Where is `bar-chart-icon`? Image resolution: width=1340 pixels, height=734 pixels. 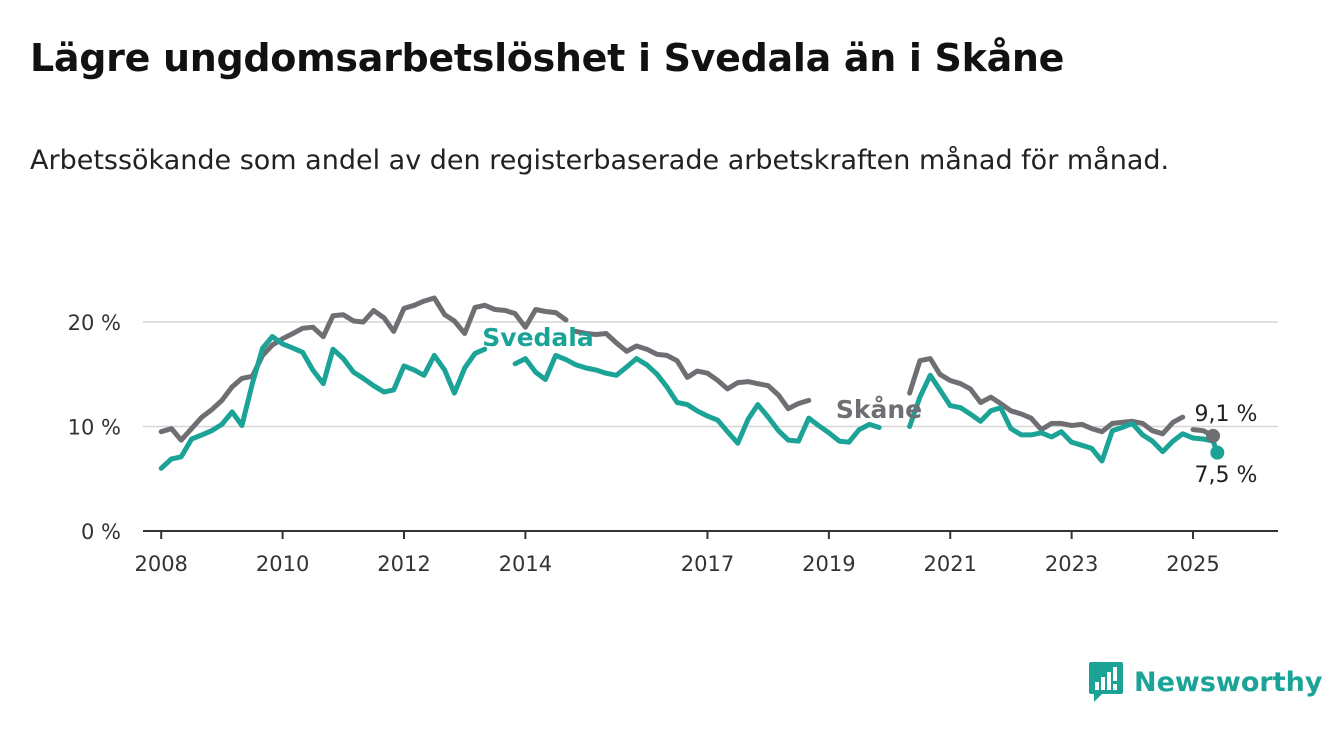 bar-chart-icon is located at coordinates (1106, 682).